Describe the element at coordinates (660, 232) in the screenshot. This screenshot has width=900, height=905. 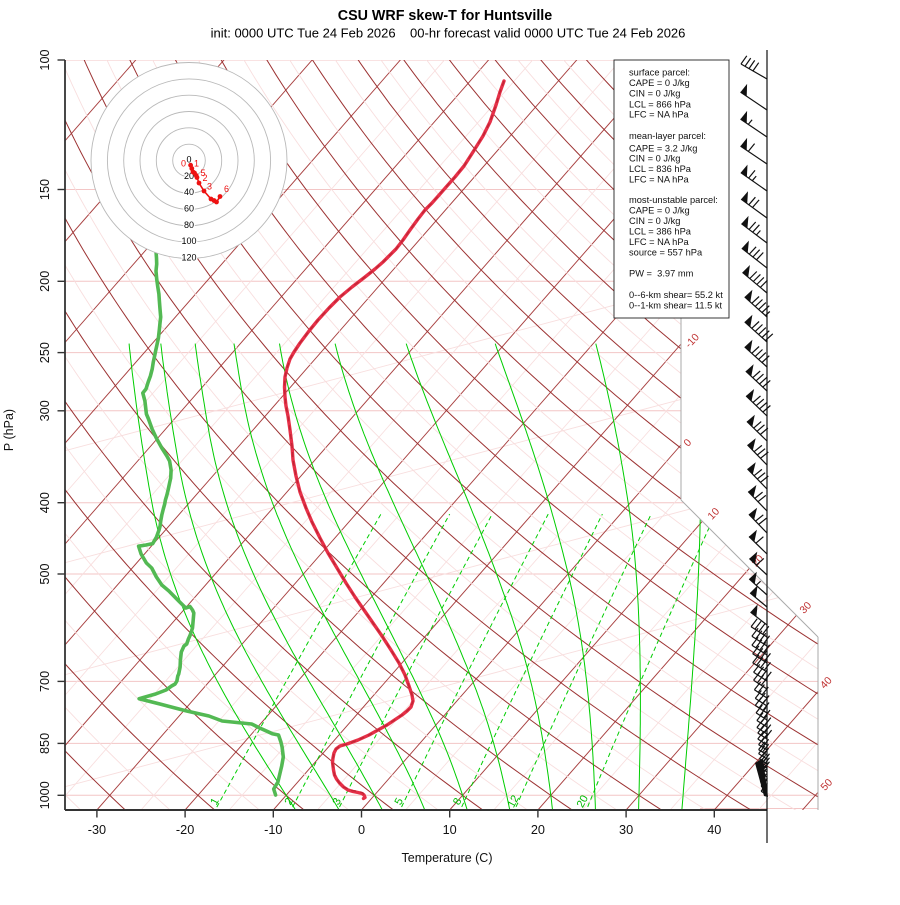
I see `svg-text: LCL = 386 hPa` at that location.